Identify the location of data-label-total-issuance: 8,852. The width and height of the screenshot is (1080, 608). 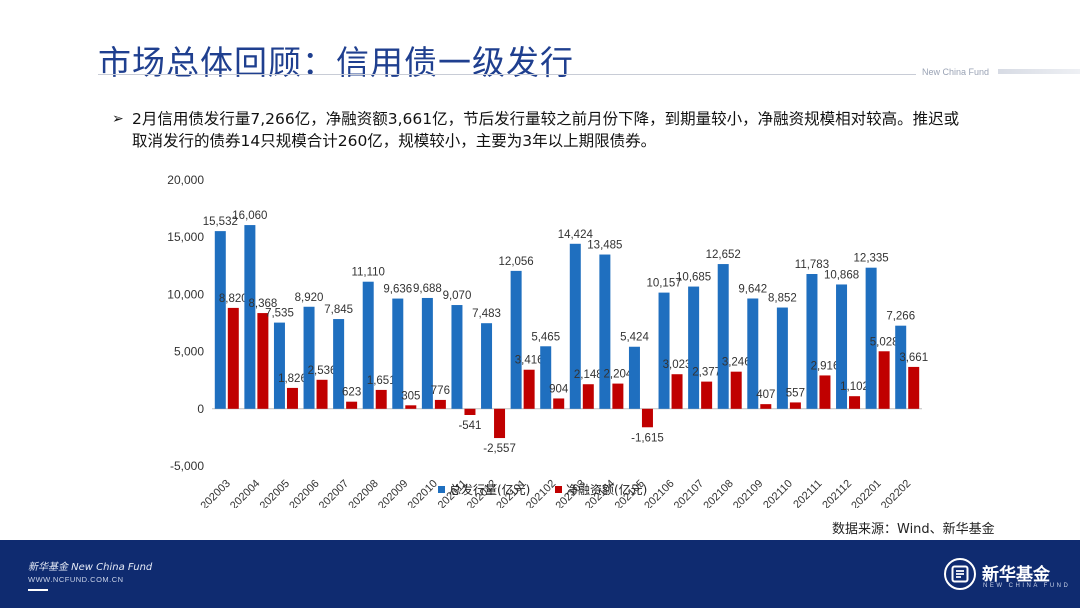
(782, 299).